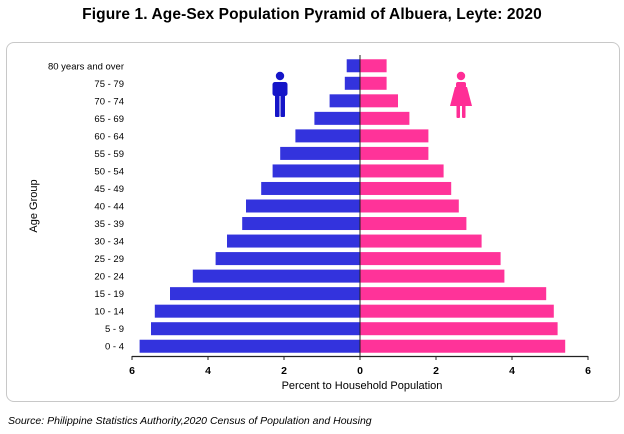  What do you see at coordinates (109, 259) in the screenshot?
I see `y-tick-label: 25 - 29` at bounding box center [109, 259].